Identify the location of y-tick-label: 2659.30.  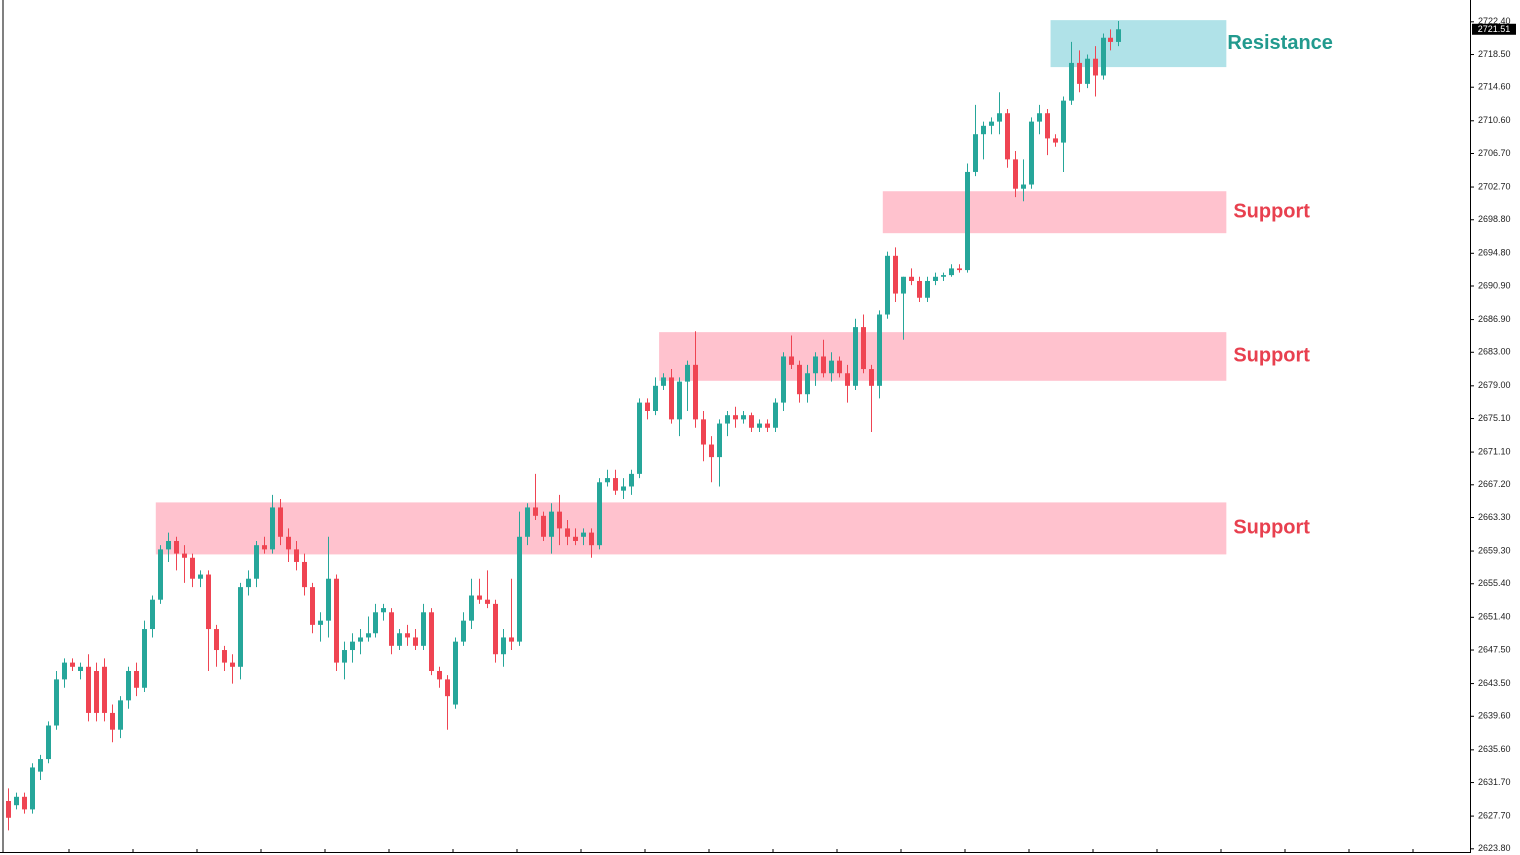
(1494, 550).